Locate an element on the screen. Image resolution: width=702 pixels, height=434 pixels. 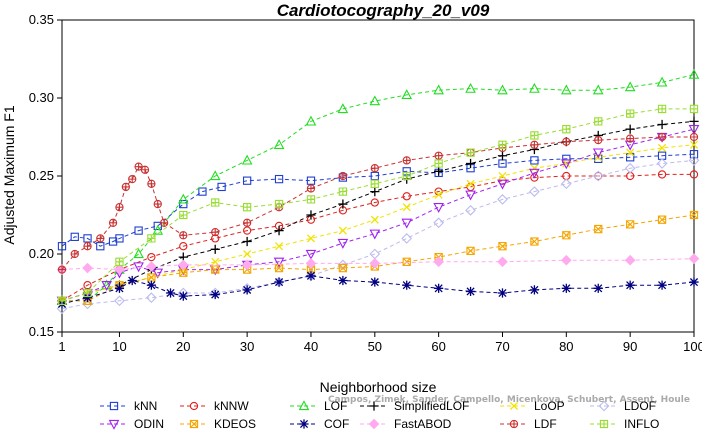
y-tick-label: 0.15 is located at coordinates (41, 331).